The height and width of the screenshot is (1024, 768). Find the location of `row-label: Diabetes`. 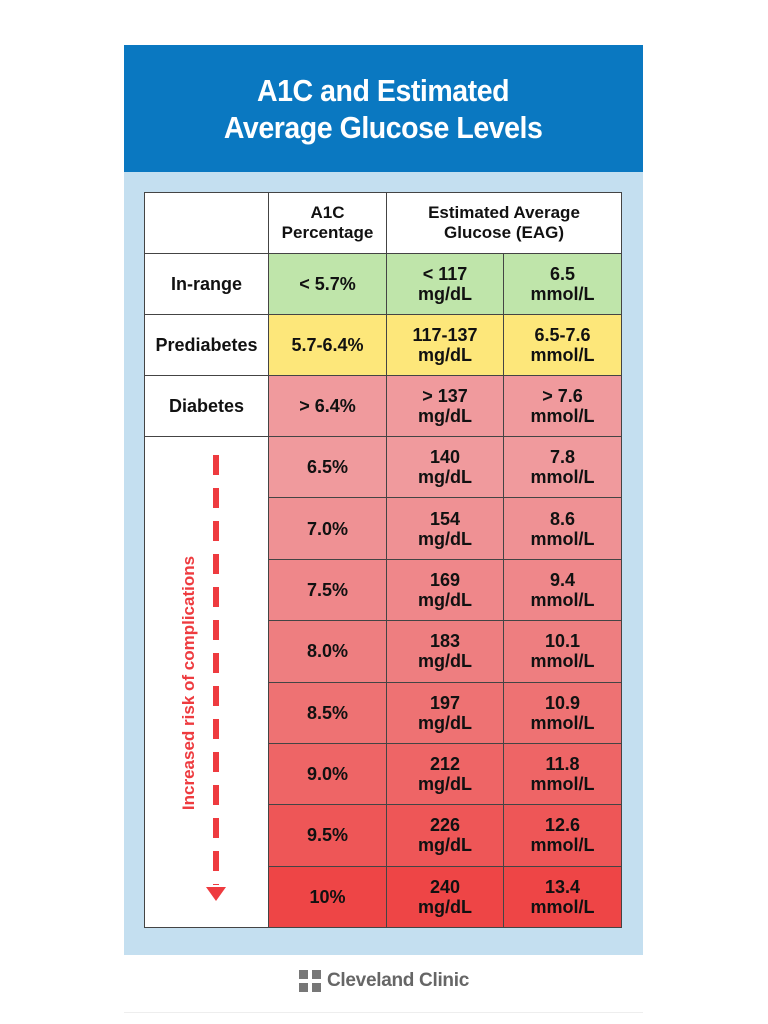

row-label: Diabetes is located at coordinates (206, 406).